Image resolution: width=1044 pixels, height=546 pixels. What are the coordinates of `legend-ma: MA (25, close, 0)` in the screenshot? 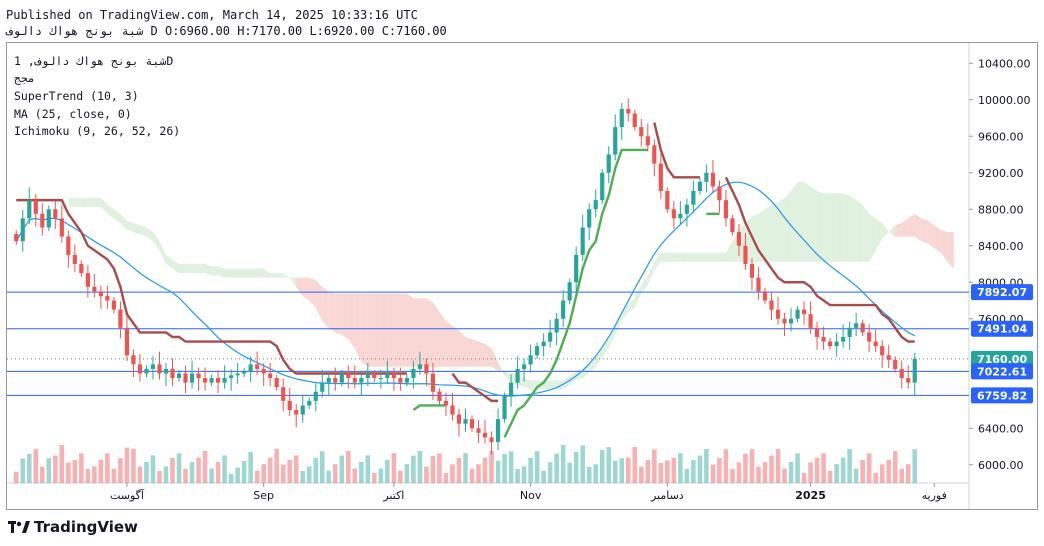 It's located at (73, 114).